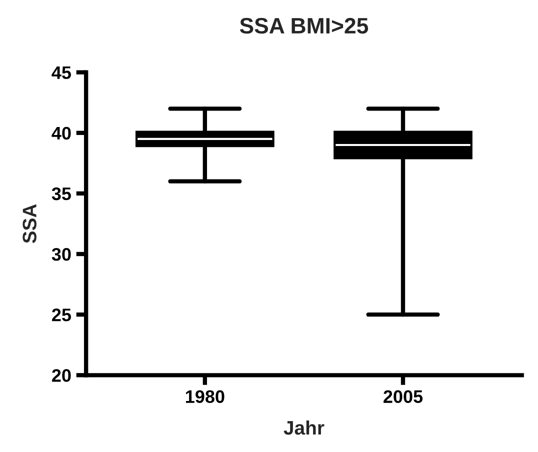 Image resolution: width=538 pixels, height=452 pixels. Describe the element at coordinates (304, 26) in the screenshot. I see `chart-title: SSA BMI>25` at that location.